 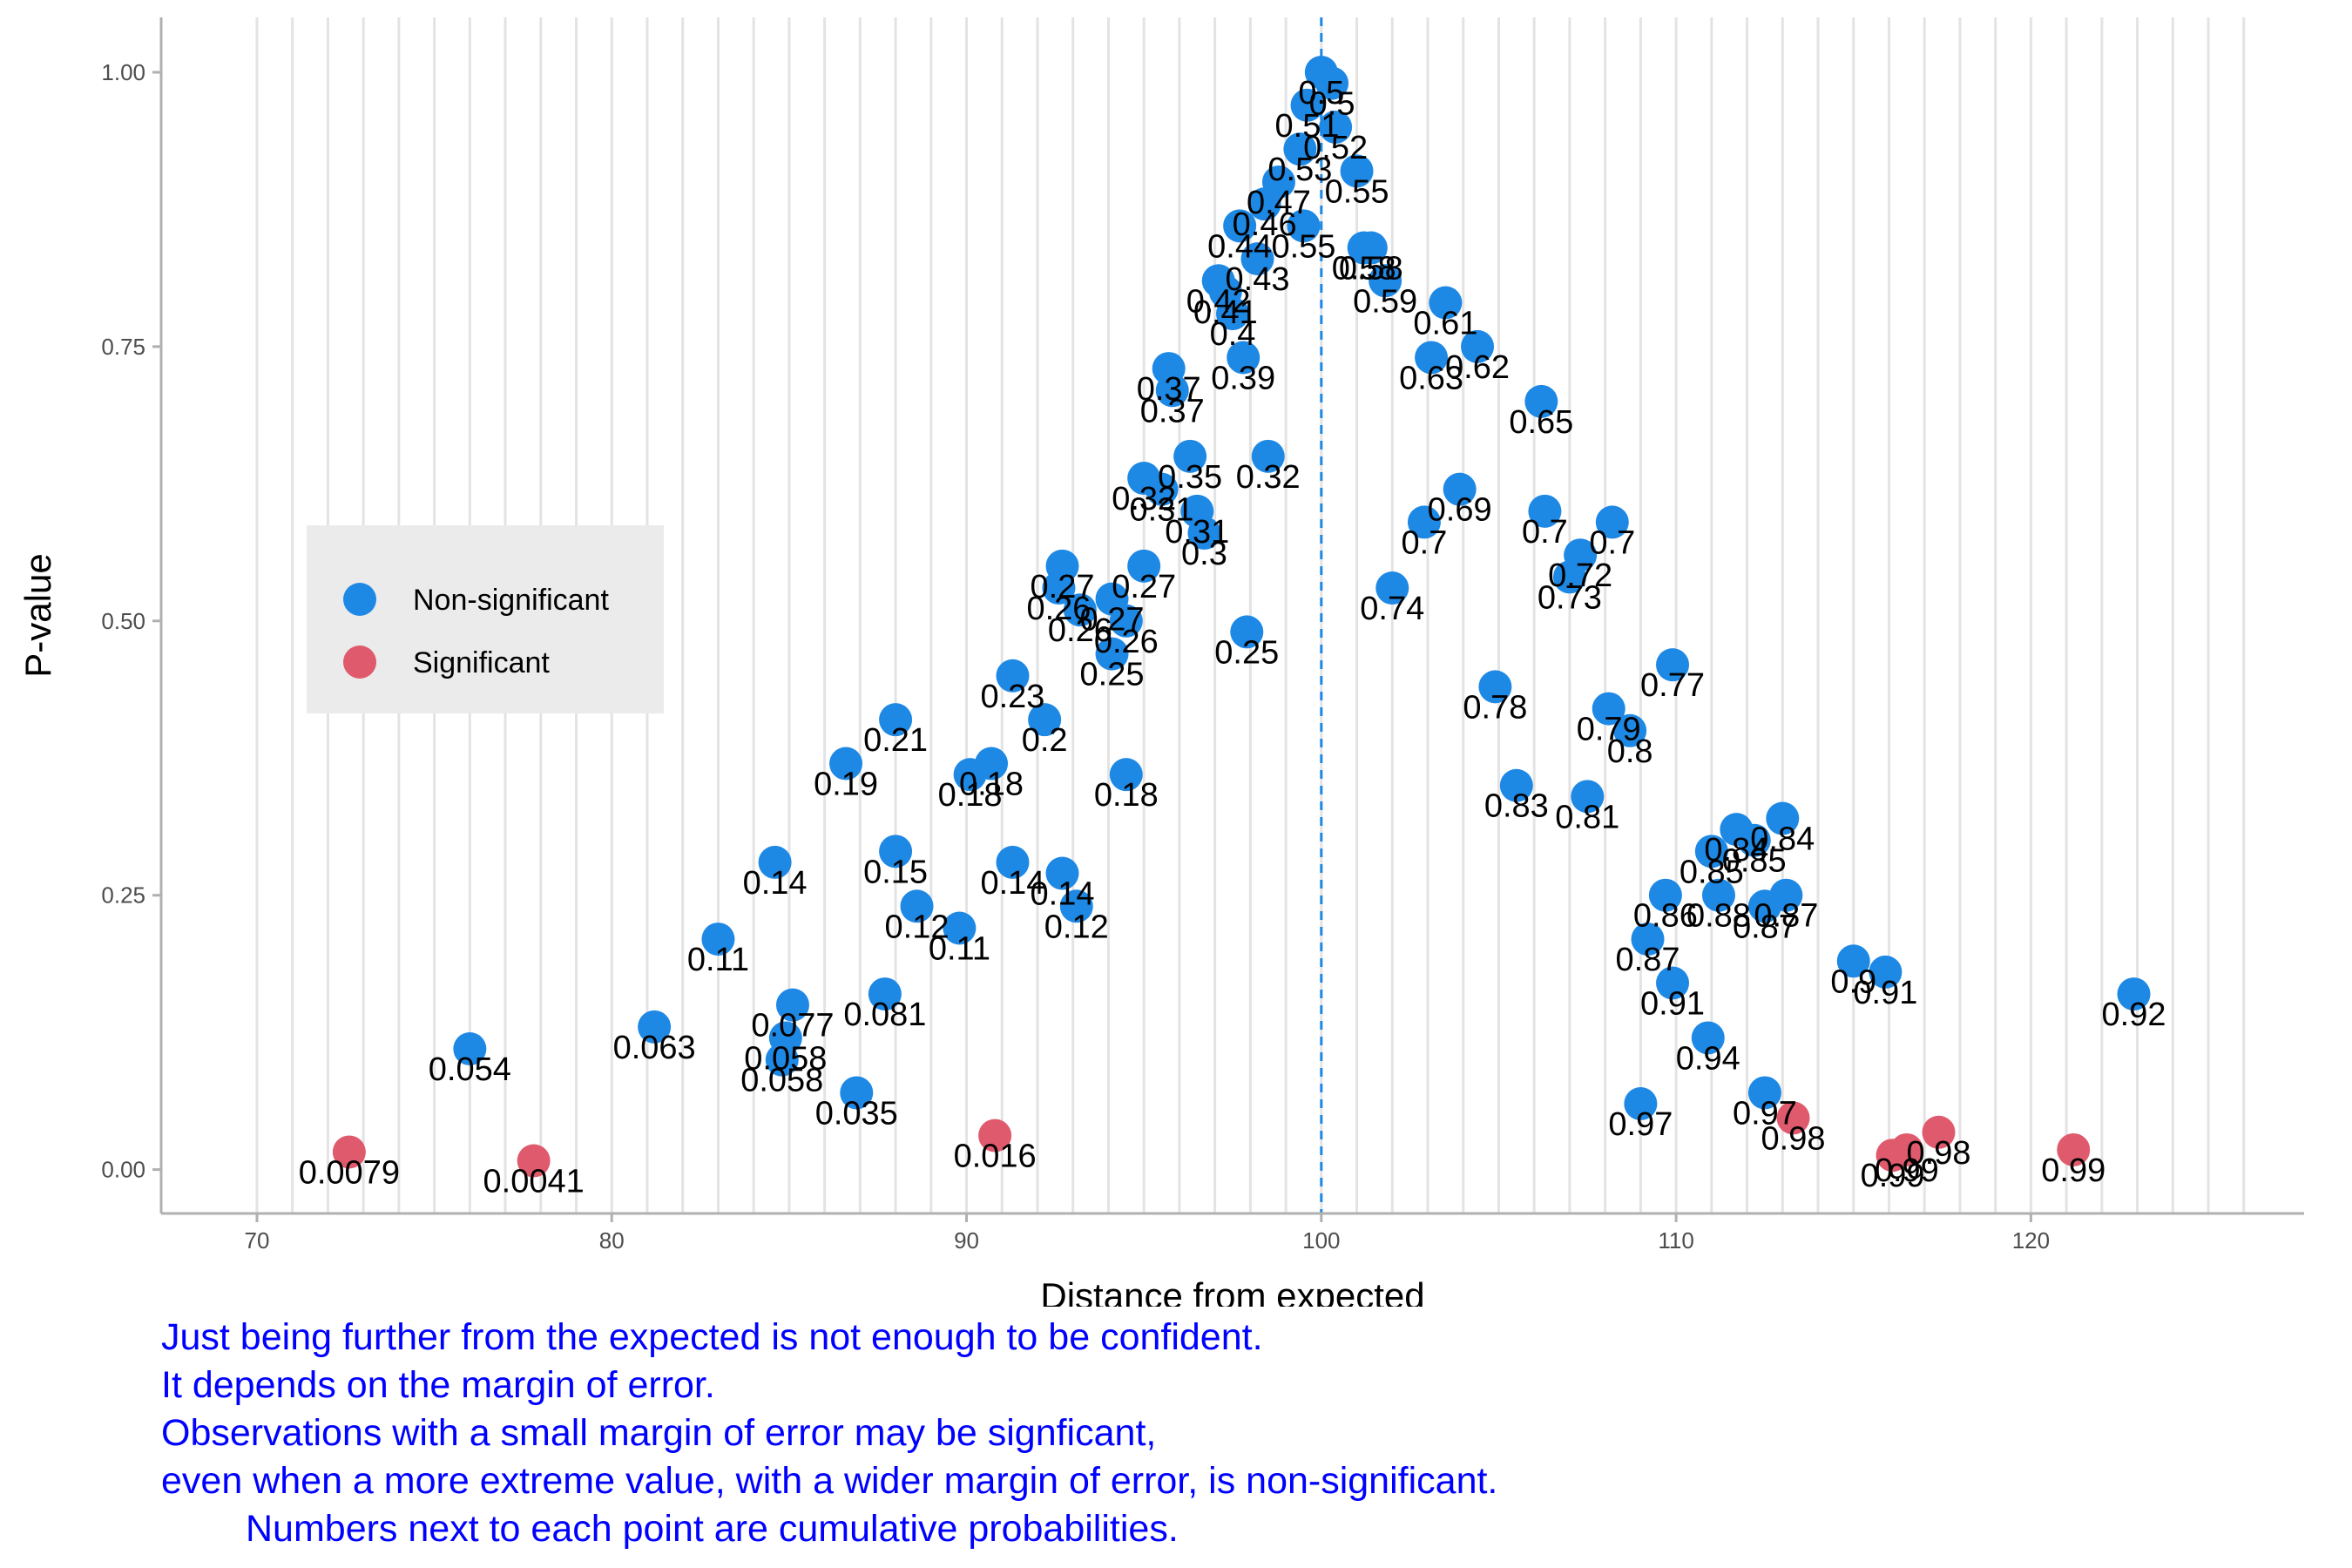 I want to click on point-label: 0.063, so click(x=654, y=1048).